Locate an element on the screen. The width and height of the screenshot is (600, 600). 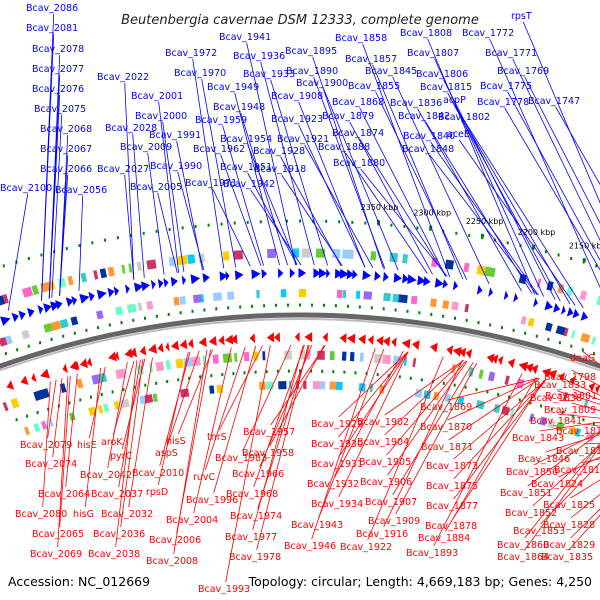
reverse-gene-label: Bcav_1966 is located at coordinates (258, 474).